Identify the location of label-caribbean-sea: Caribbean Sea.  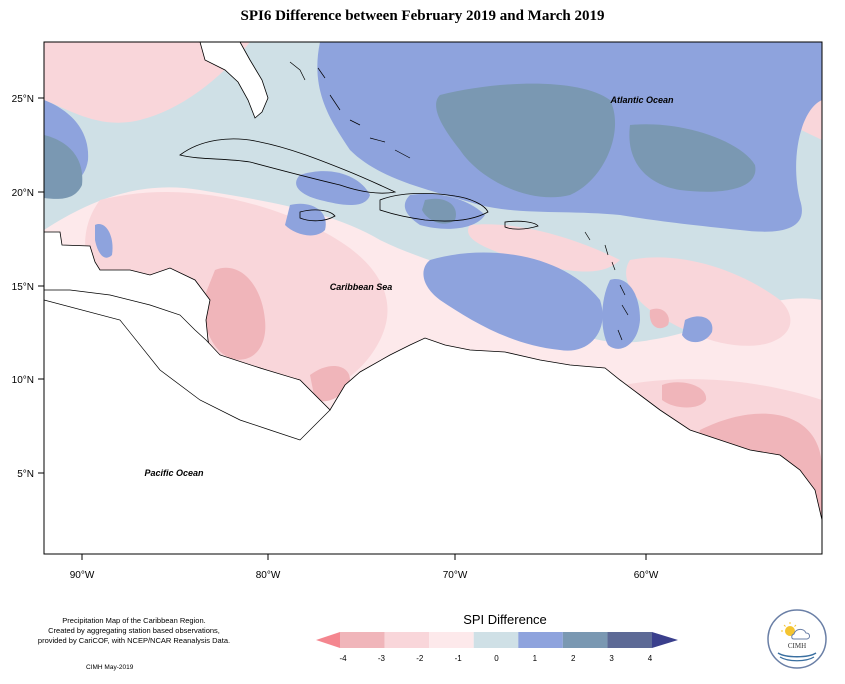
(361, 287).